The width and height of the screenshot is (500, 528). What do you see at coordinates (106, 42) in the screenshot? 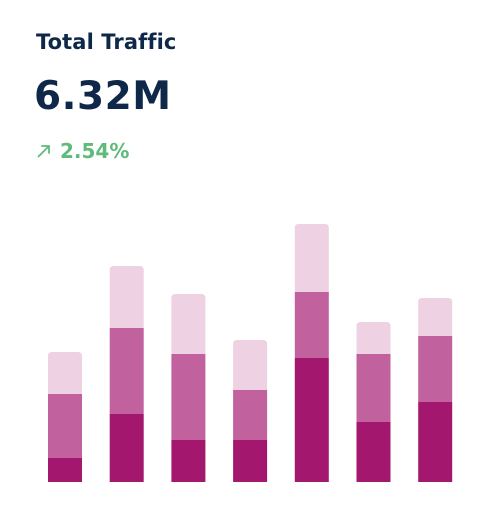
I see `widget-title: Total Traffic` at bounding box center [106, 42].